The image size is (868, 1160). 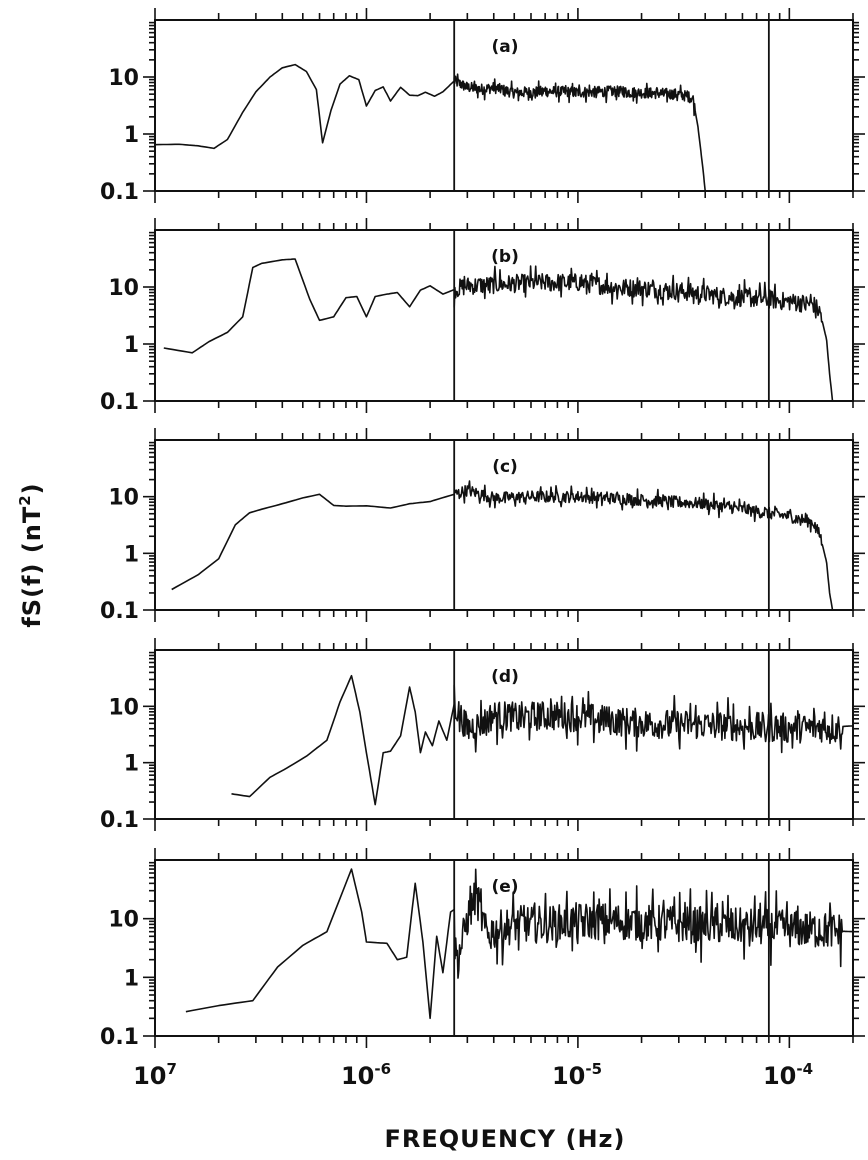 I want to click on panel-label: (e), so click(x=504, y=887).